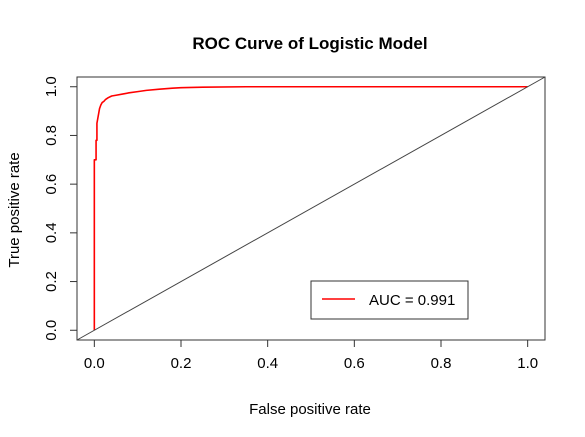  What do you see at coordinates (267, 363) in the screenshot?
I see `x-tick-label: 0.4` at bounding box center [267, 363].